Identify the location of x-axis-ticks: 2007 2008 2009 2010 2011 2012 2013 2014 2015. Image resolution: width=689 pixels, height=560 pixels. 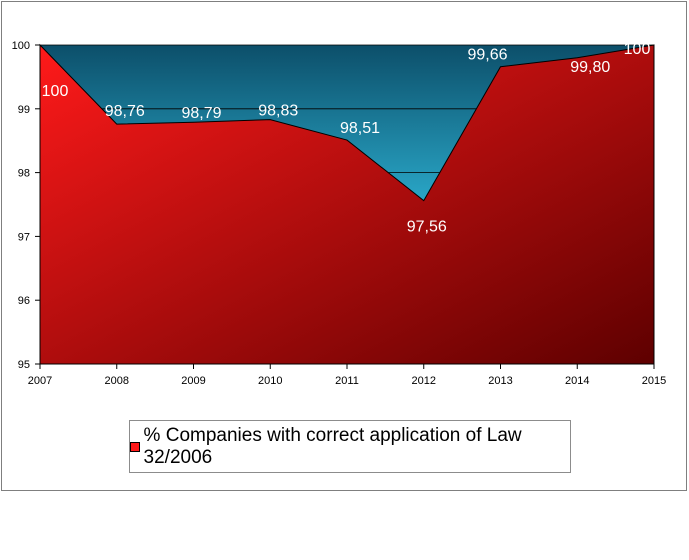
(347, 381).